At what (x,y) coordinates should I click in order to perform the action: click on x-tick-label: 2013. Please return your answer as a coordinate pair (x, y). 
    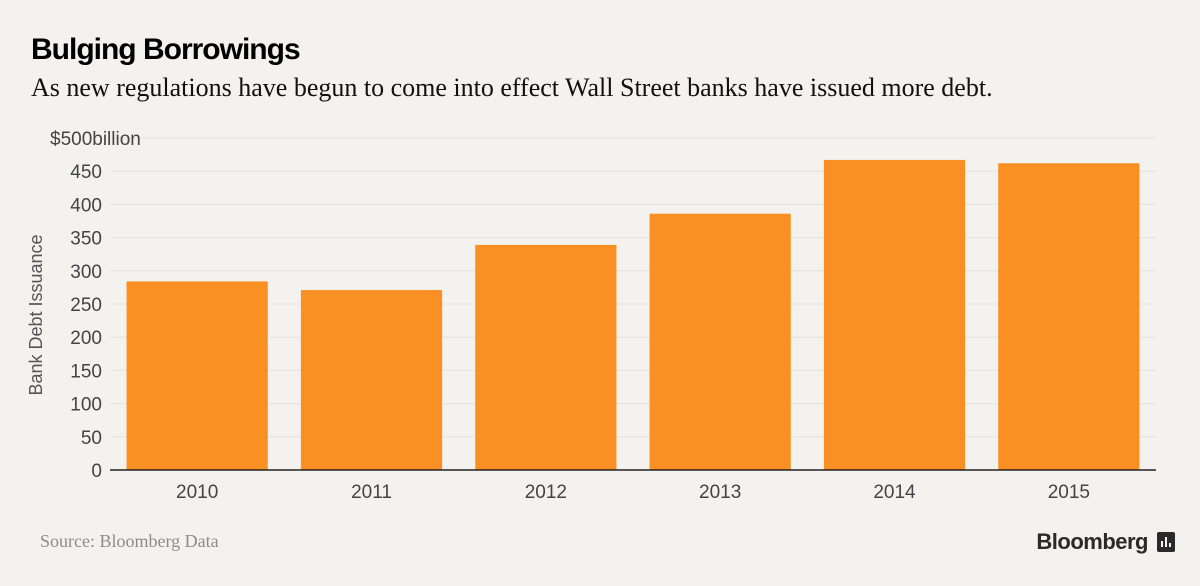
    Looking at the image, I should click on (720, 492).